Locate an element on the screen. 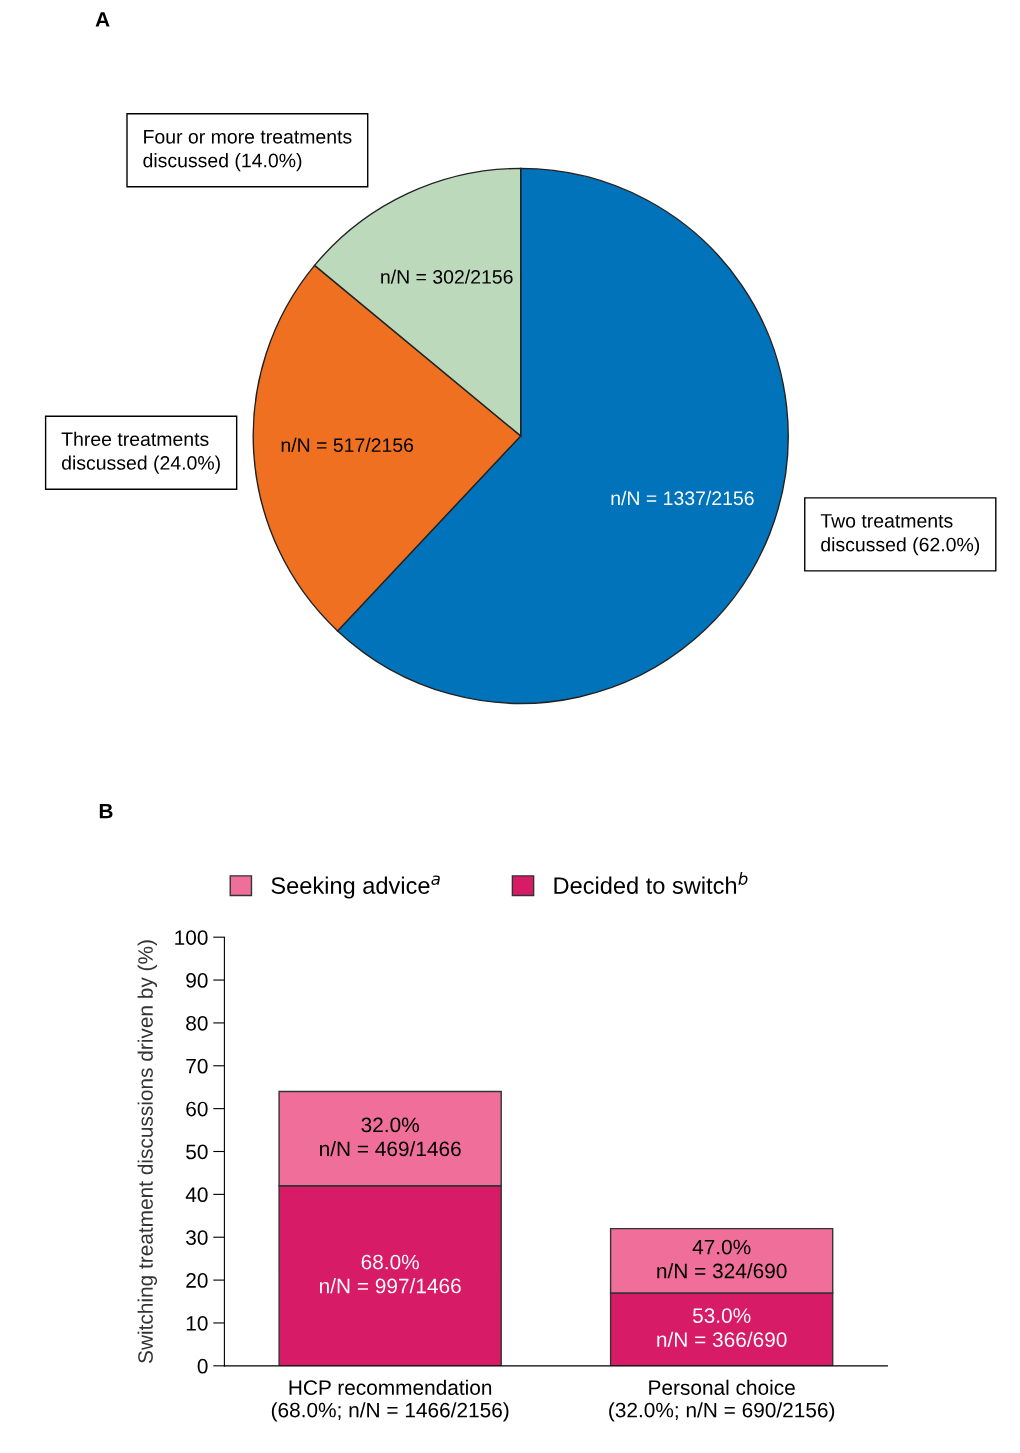  y-tick-label: 70 is located at coordinates (197, 1066).